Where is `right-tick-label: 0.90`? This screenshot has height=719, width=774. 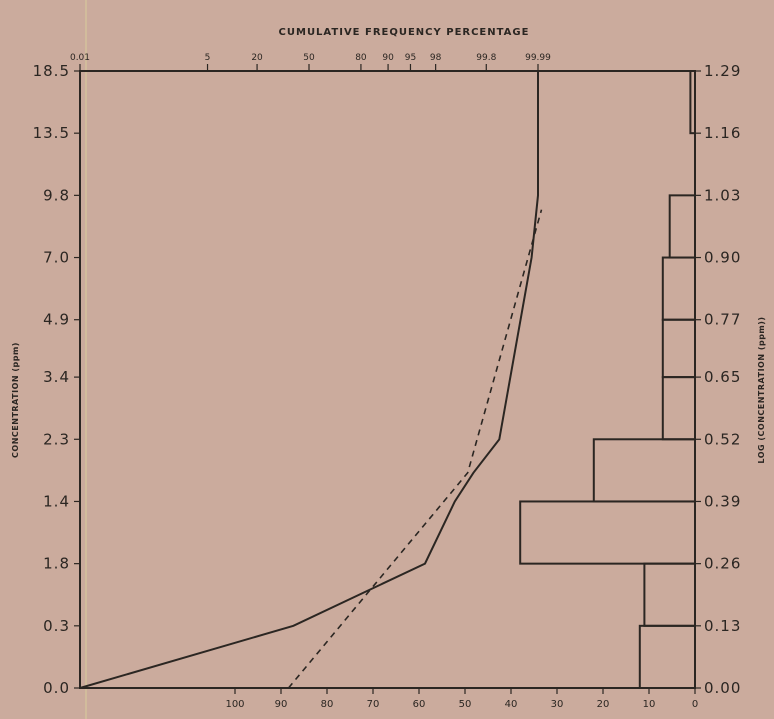
right-tick-label: 0.90 is located at coordinates (722, 258).